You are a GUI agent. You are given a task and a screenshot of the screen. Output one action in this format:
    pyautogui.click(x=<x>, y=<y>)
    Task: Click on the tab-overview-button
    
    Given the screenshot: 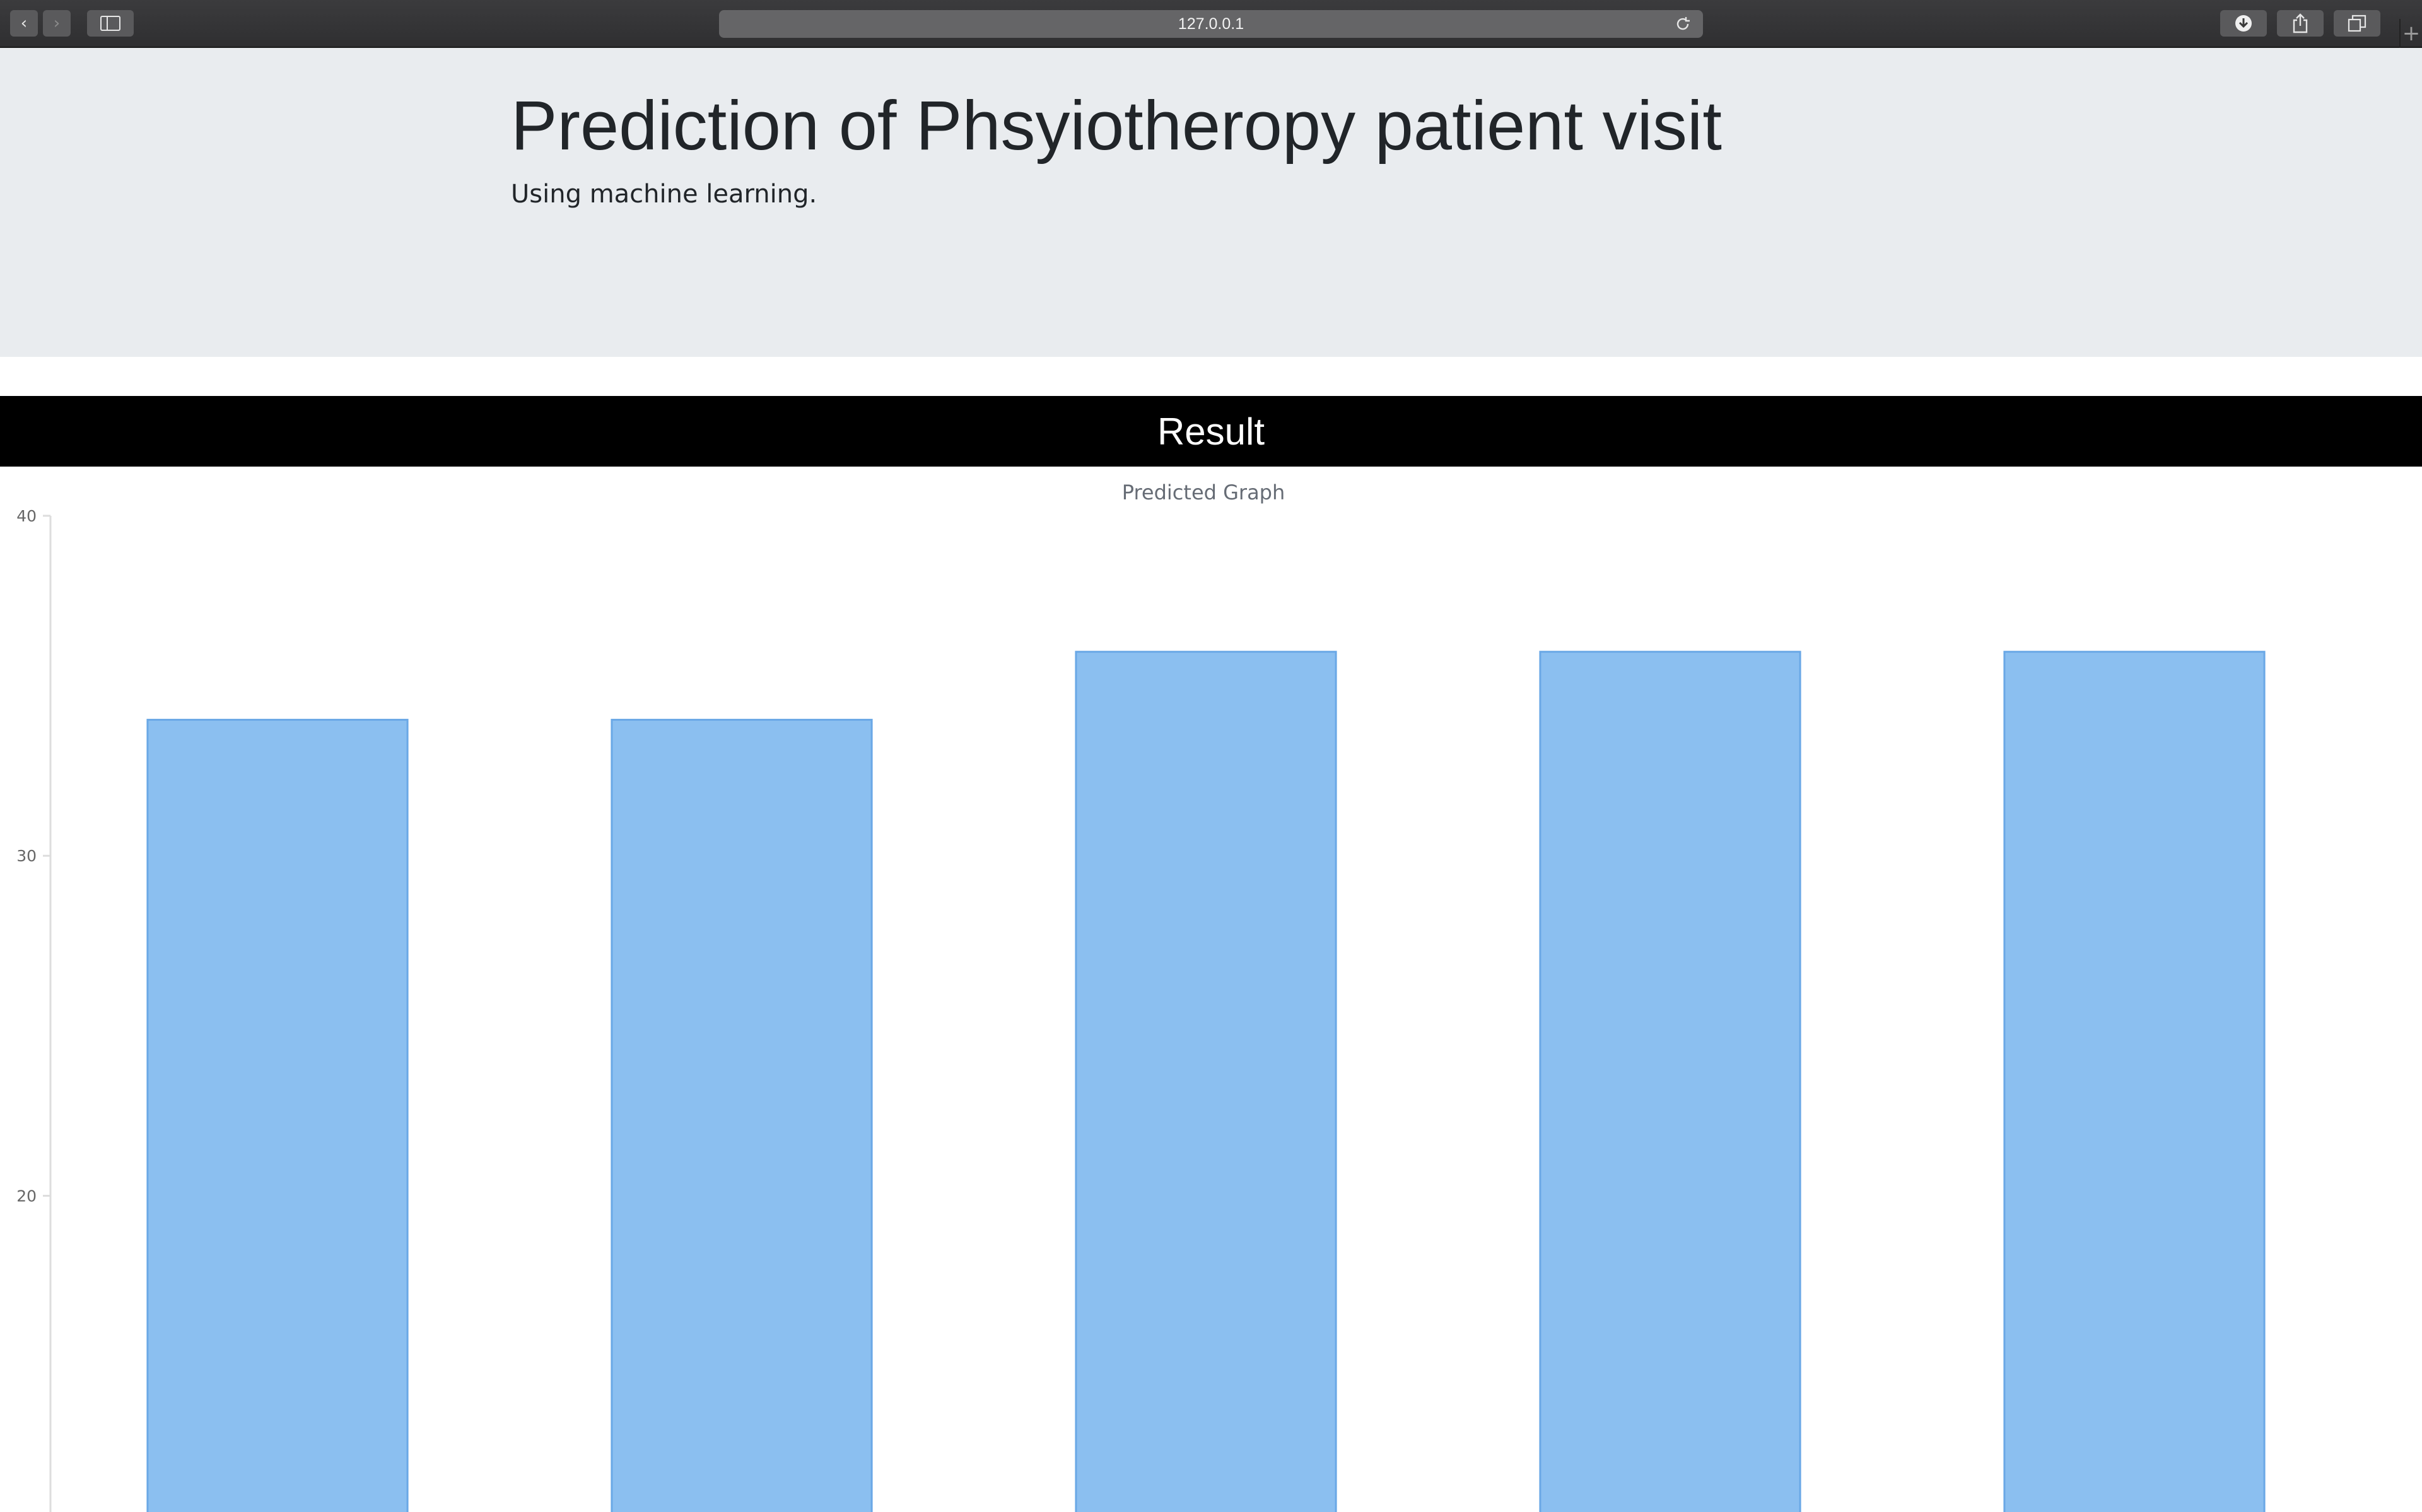 What is the action you would take?
    pyautogui.click(x=2357, y=24)
    